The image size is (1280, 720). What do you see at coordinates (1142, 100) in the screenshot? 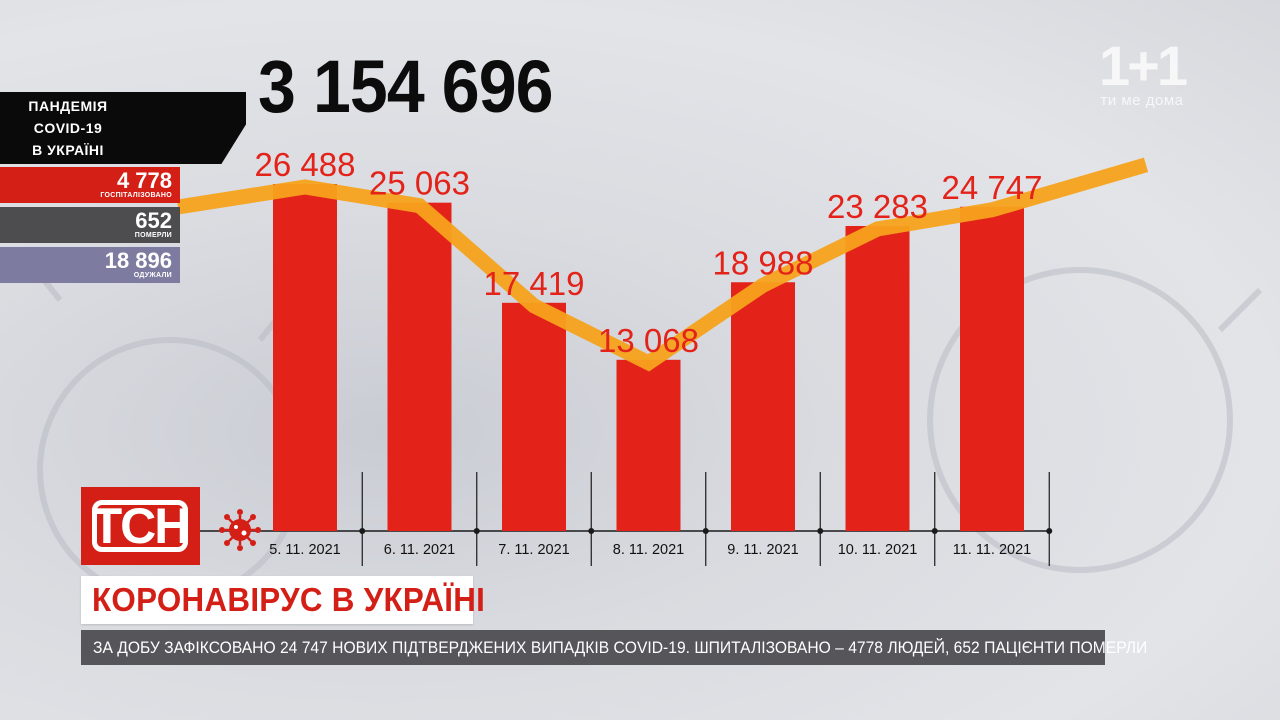
I see `channel-logo-tagline: ти ме дома` at bounding box center [1142, 100].